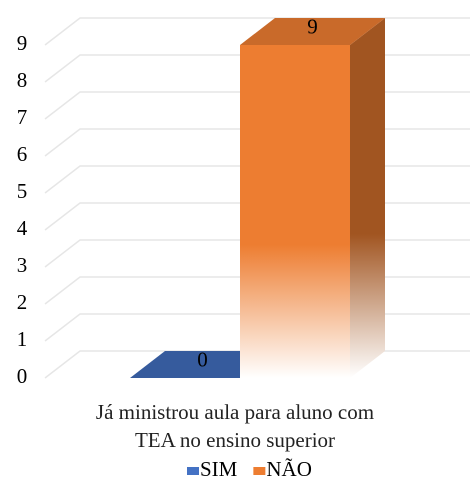 The width and height of the screenshot is (470, 493). What do you see at coordinates (22, 265) in the screenshot?
I see `y-tick-label: 3` at bounding box center [22, 265].